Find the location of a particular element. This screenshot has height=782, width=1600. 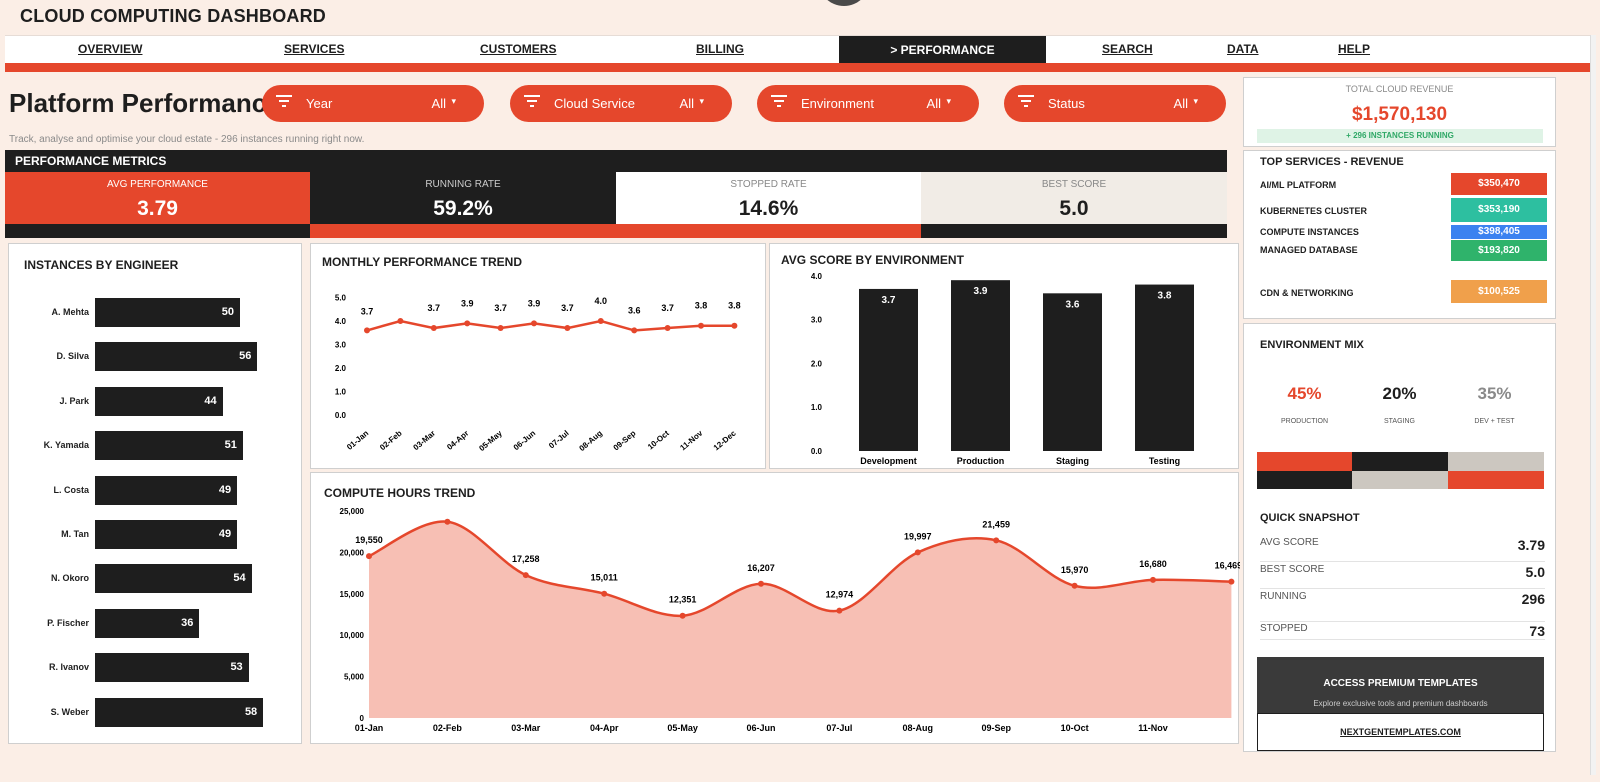

engineer-name: J. Park is located at coordinates (74, 400).